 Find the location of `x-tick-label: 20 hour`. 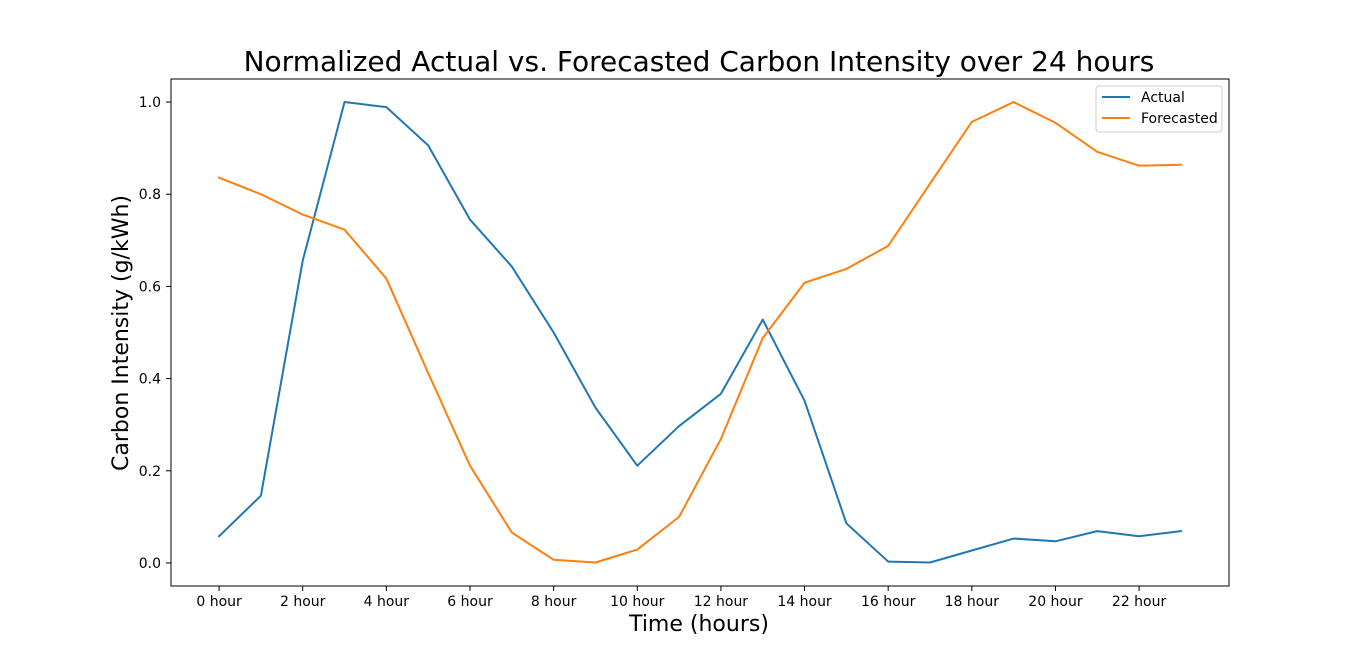

x-tick-label: 20 hour is located at coordinates (1055, 602).